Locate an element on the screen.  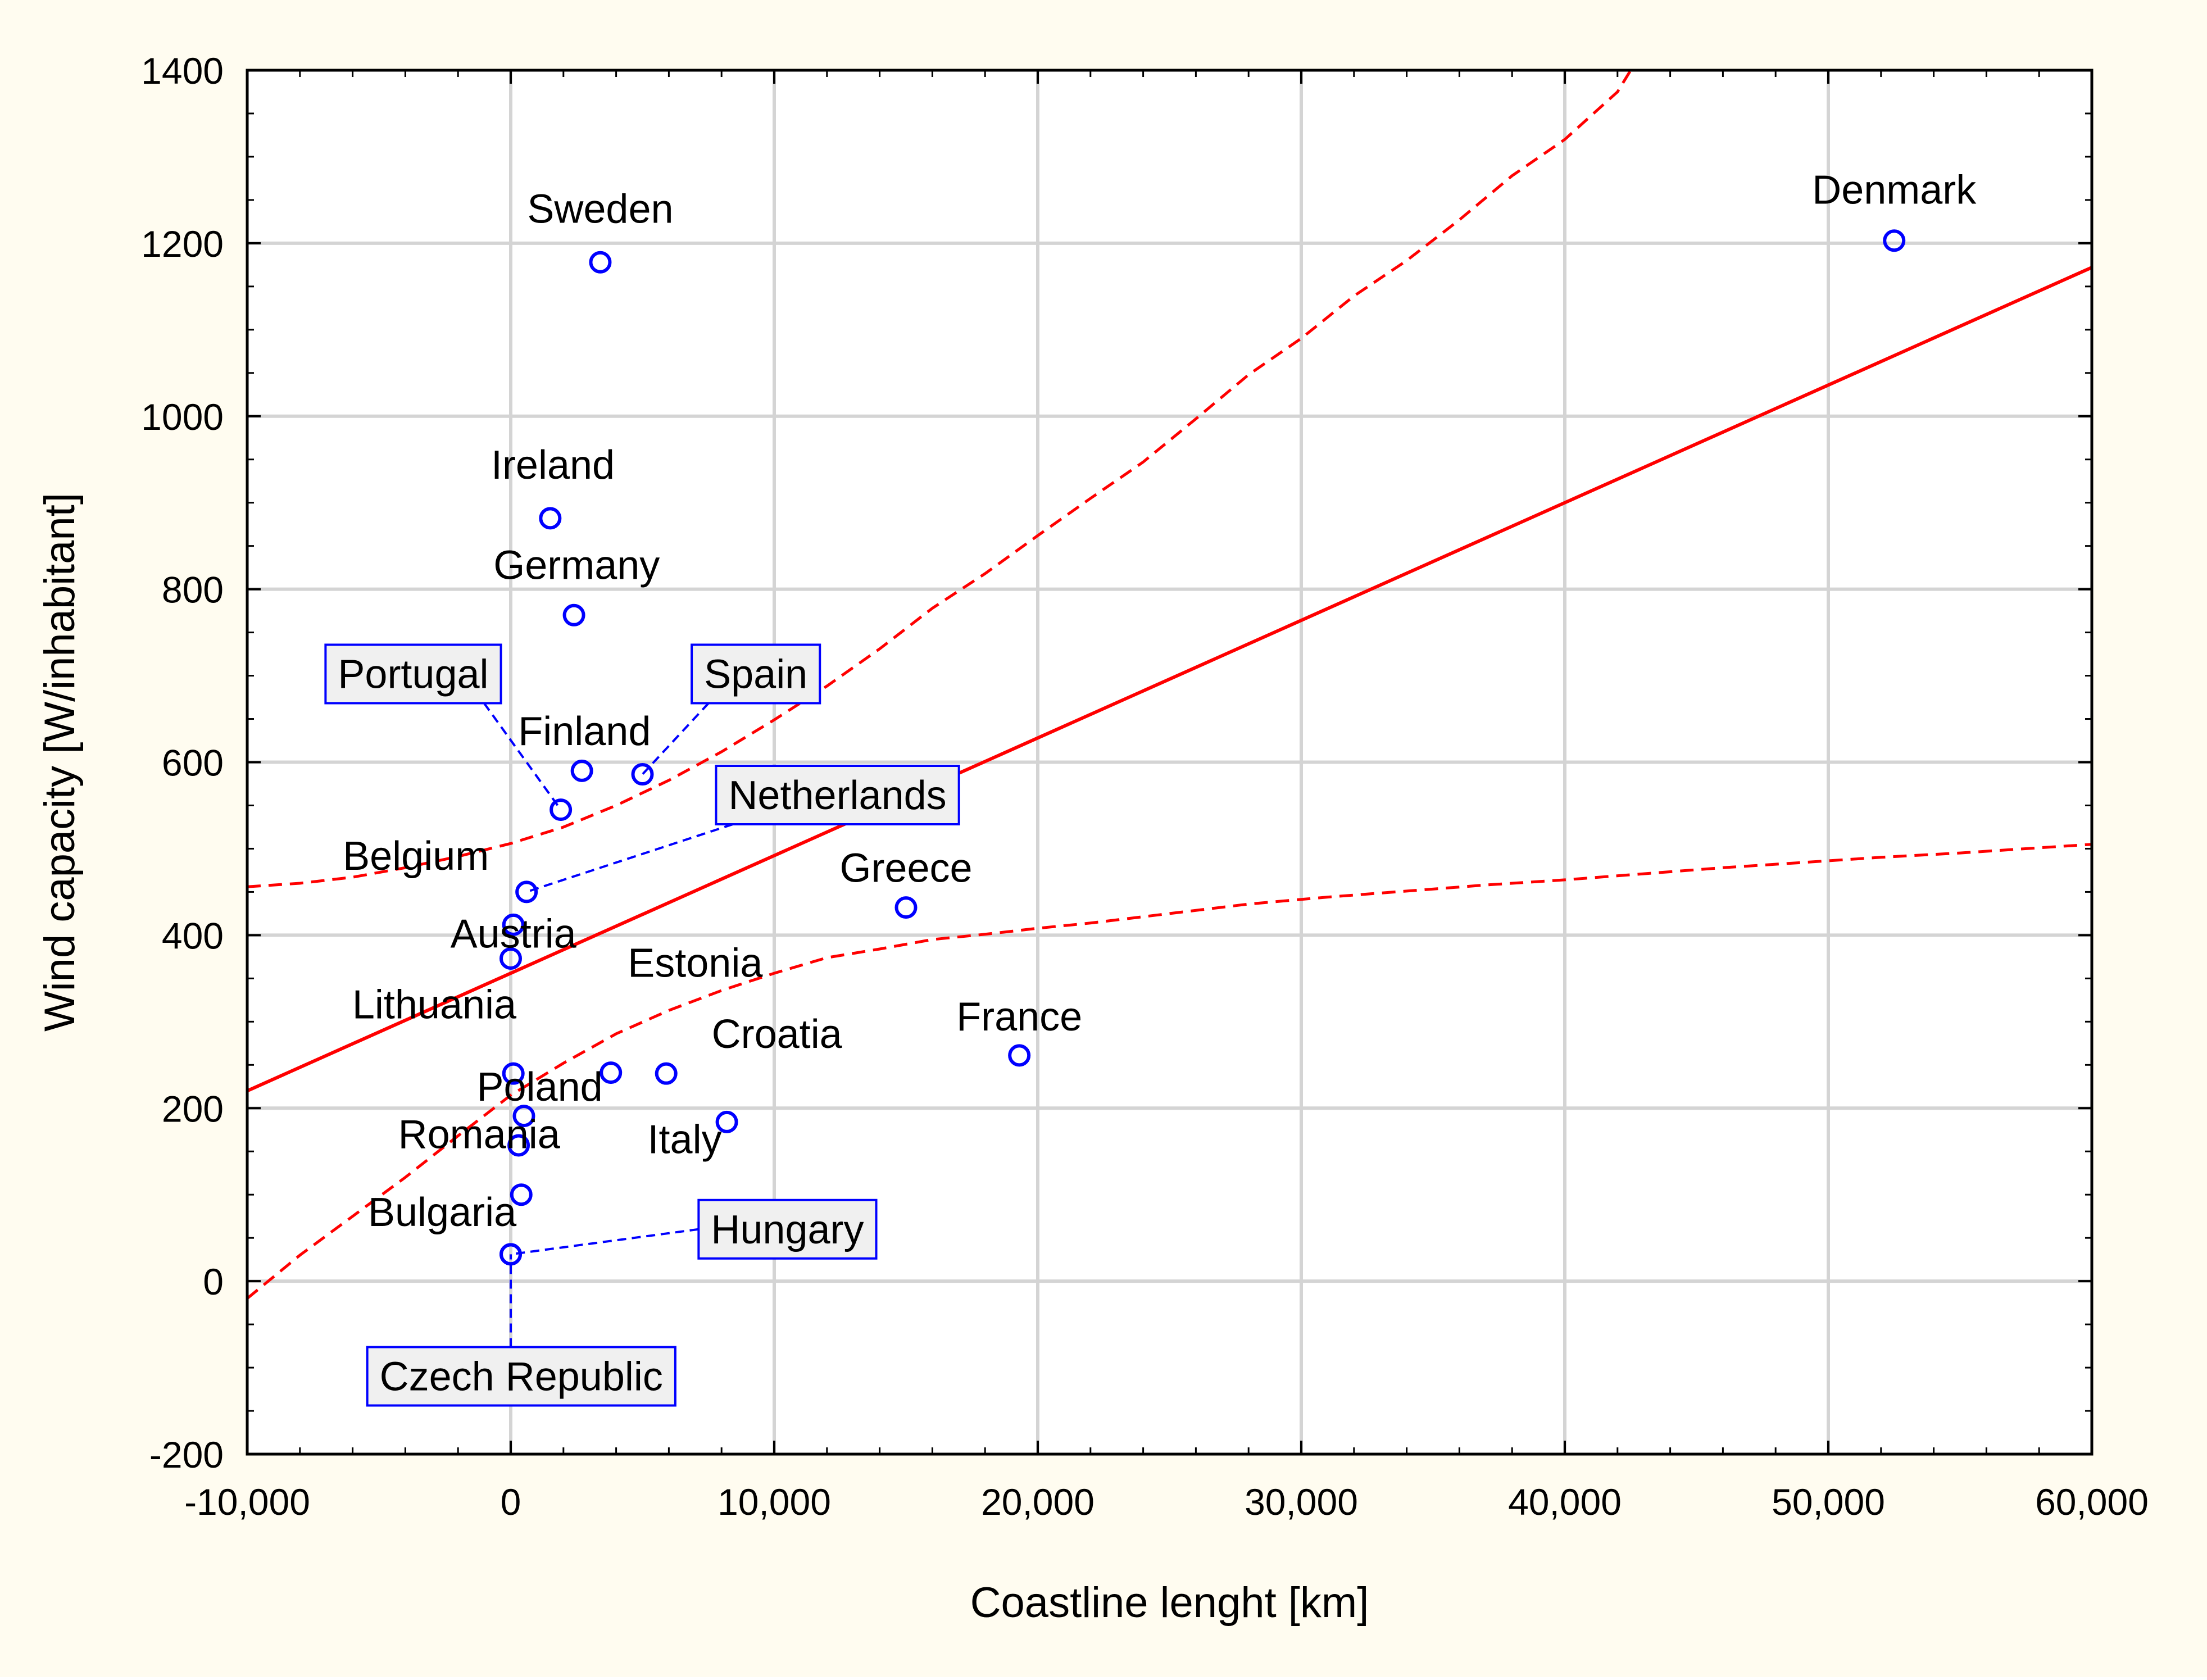
callout-label: Hungary is located at coordinates (787, 1229).